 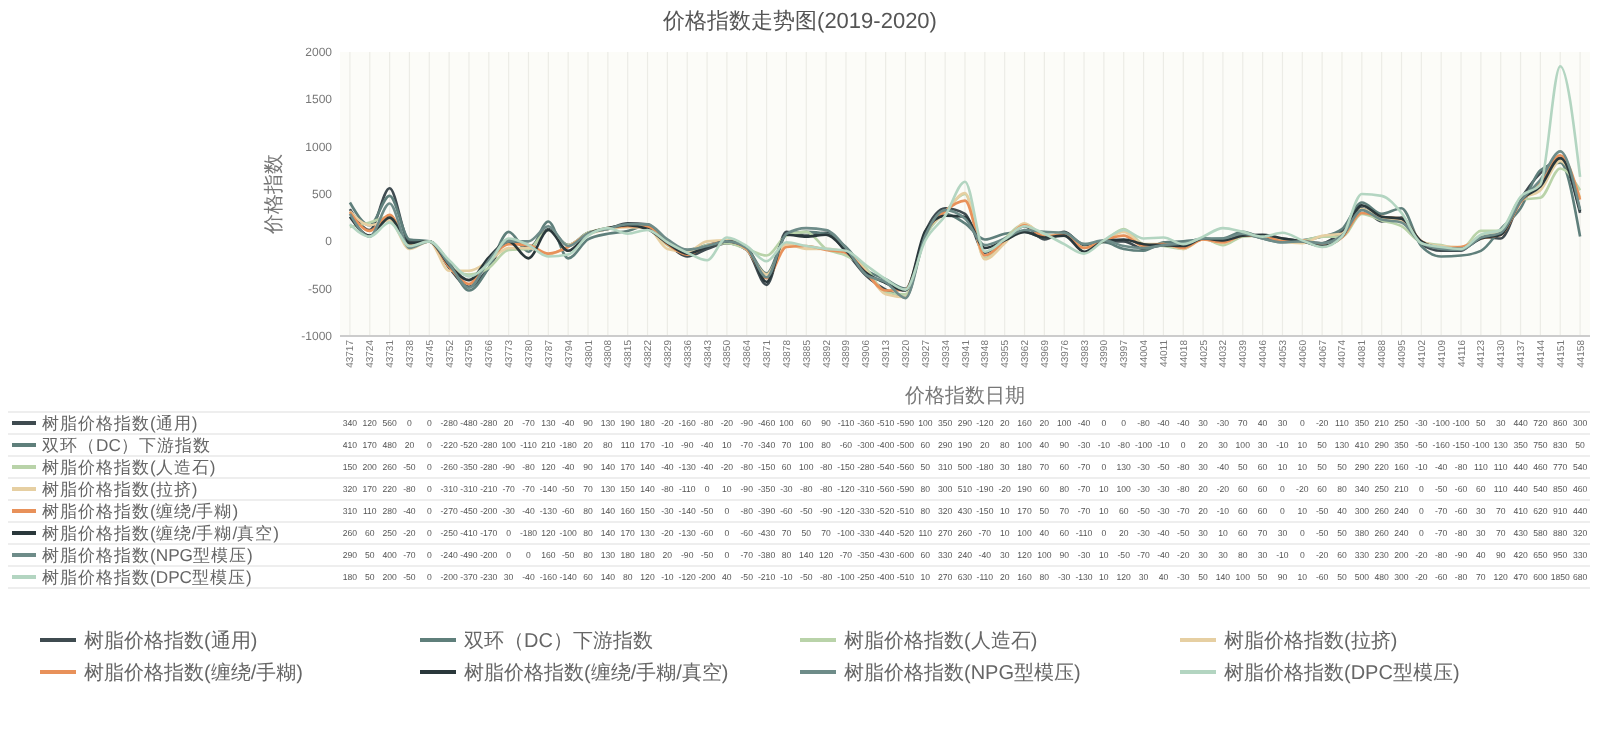 I want to click on legend-label: 树脂价格指数(缠绕/手糊/真空), so click(x=161, y=533).